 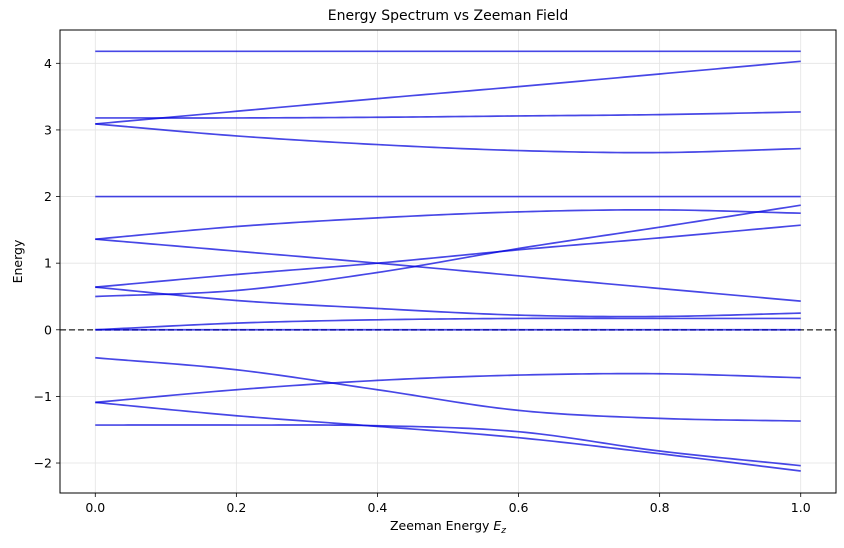 What do you see at coordinates (519, 507) in the screenshot?
I see `x-tick-label: 0.6` at bounding box center [519, 507].